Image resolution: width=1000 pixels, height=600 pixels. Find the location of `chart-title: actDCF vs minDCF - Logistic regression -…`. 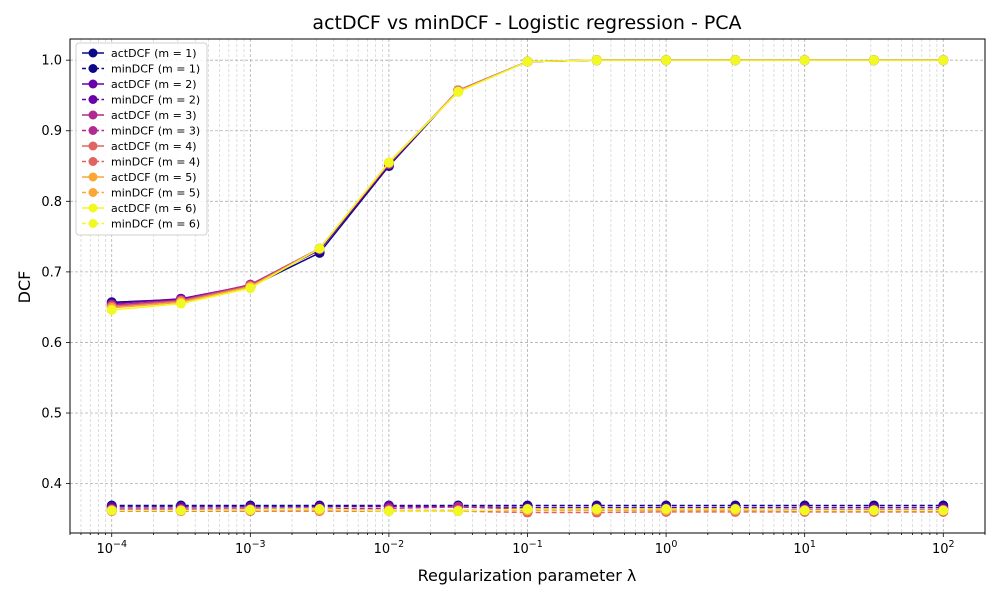

chart-title: actDCF vs minDCF - Logistic regression -… is located at coordinates (526, 23).